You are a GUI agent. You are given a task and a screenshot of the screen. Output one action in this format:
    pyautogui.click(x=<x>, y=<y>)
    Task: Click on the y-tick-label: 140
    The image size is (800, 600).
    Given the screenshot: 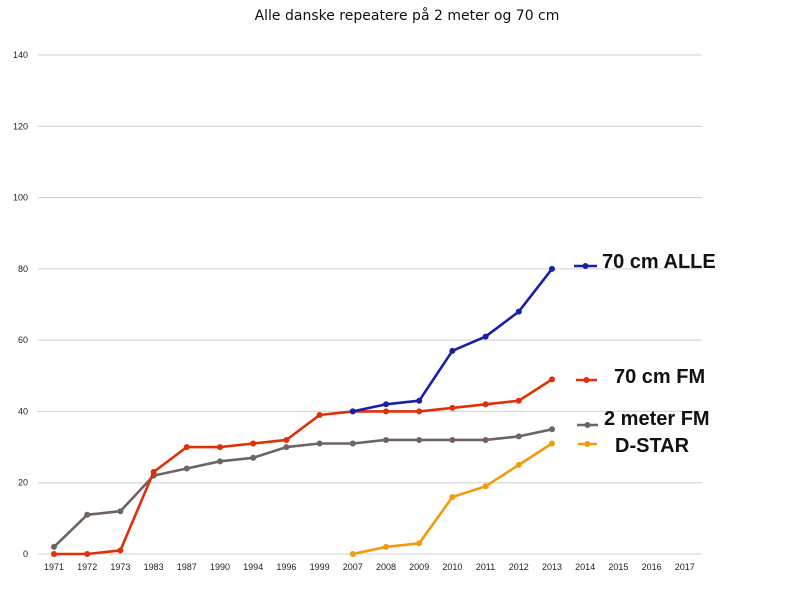 What is the action you would take?
    pyautogui.click(x=20, y=55)
    